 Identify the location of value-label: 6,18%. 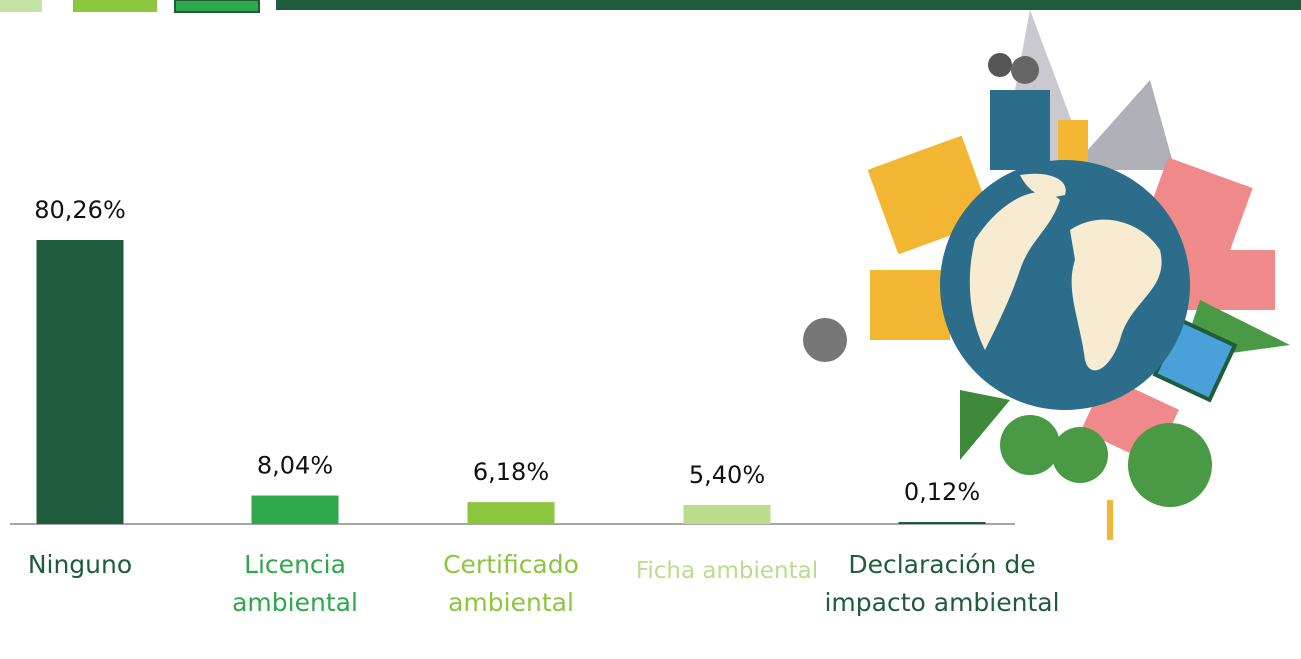
(511, 472).